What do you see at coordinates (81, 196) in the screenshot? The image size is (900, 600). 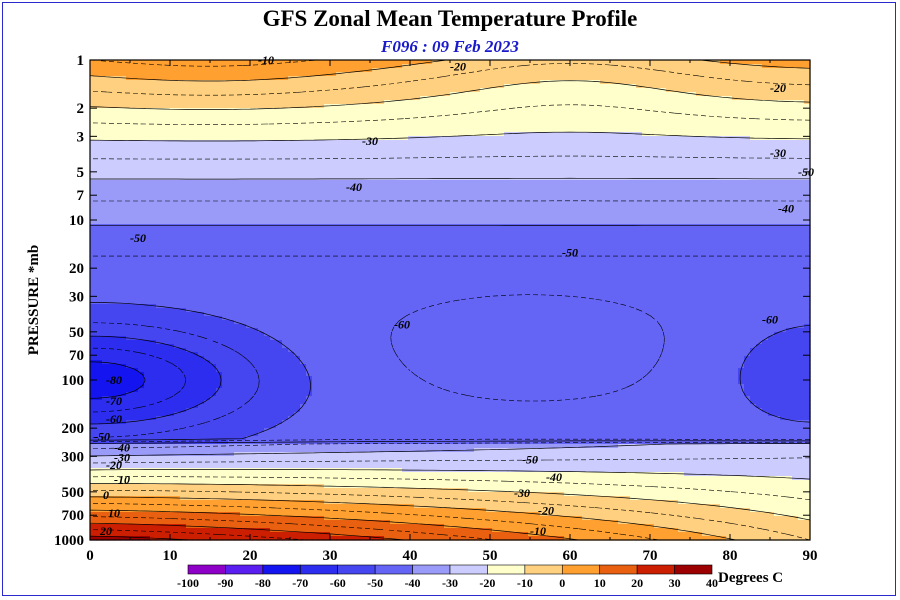 I see `y-tick-label: 7` at bounding box center [81, 196].